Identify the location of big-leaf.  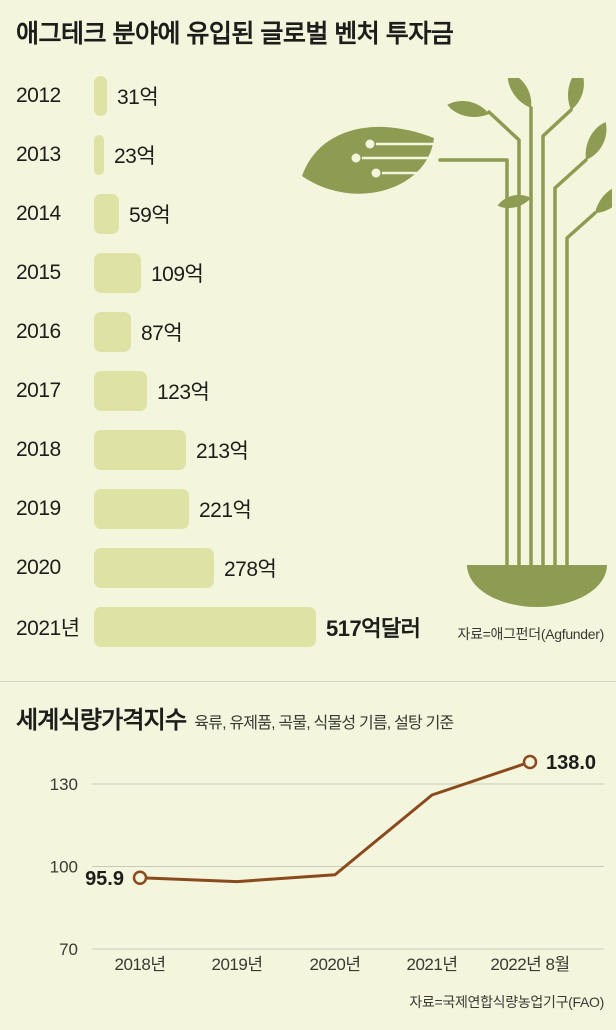
(368, 160).